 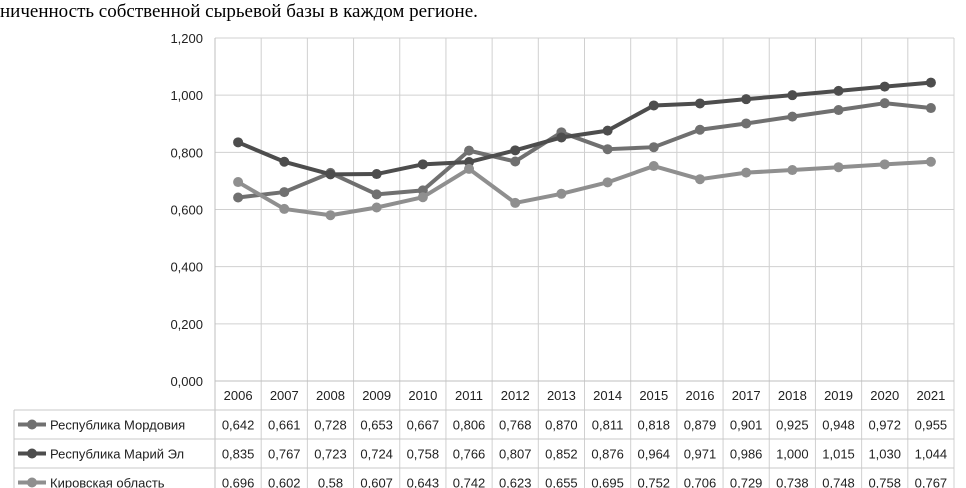 I want to click on data-table-cell: 0,653, so click(x=376, y=425).